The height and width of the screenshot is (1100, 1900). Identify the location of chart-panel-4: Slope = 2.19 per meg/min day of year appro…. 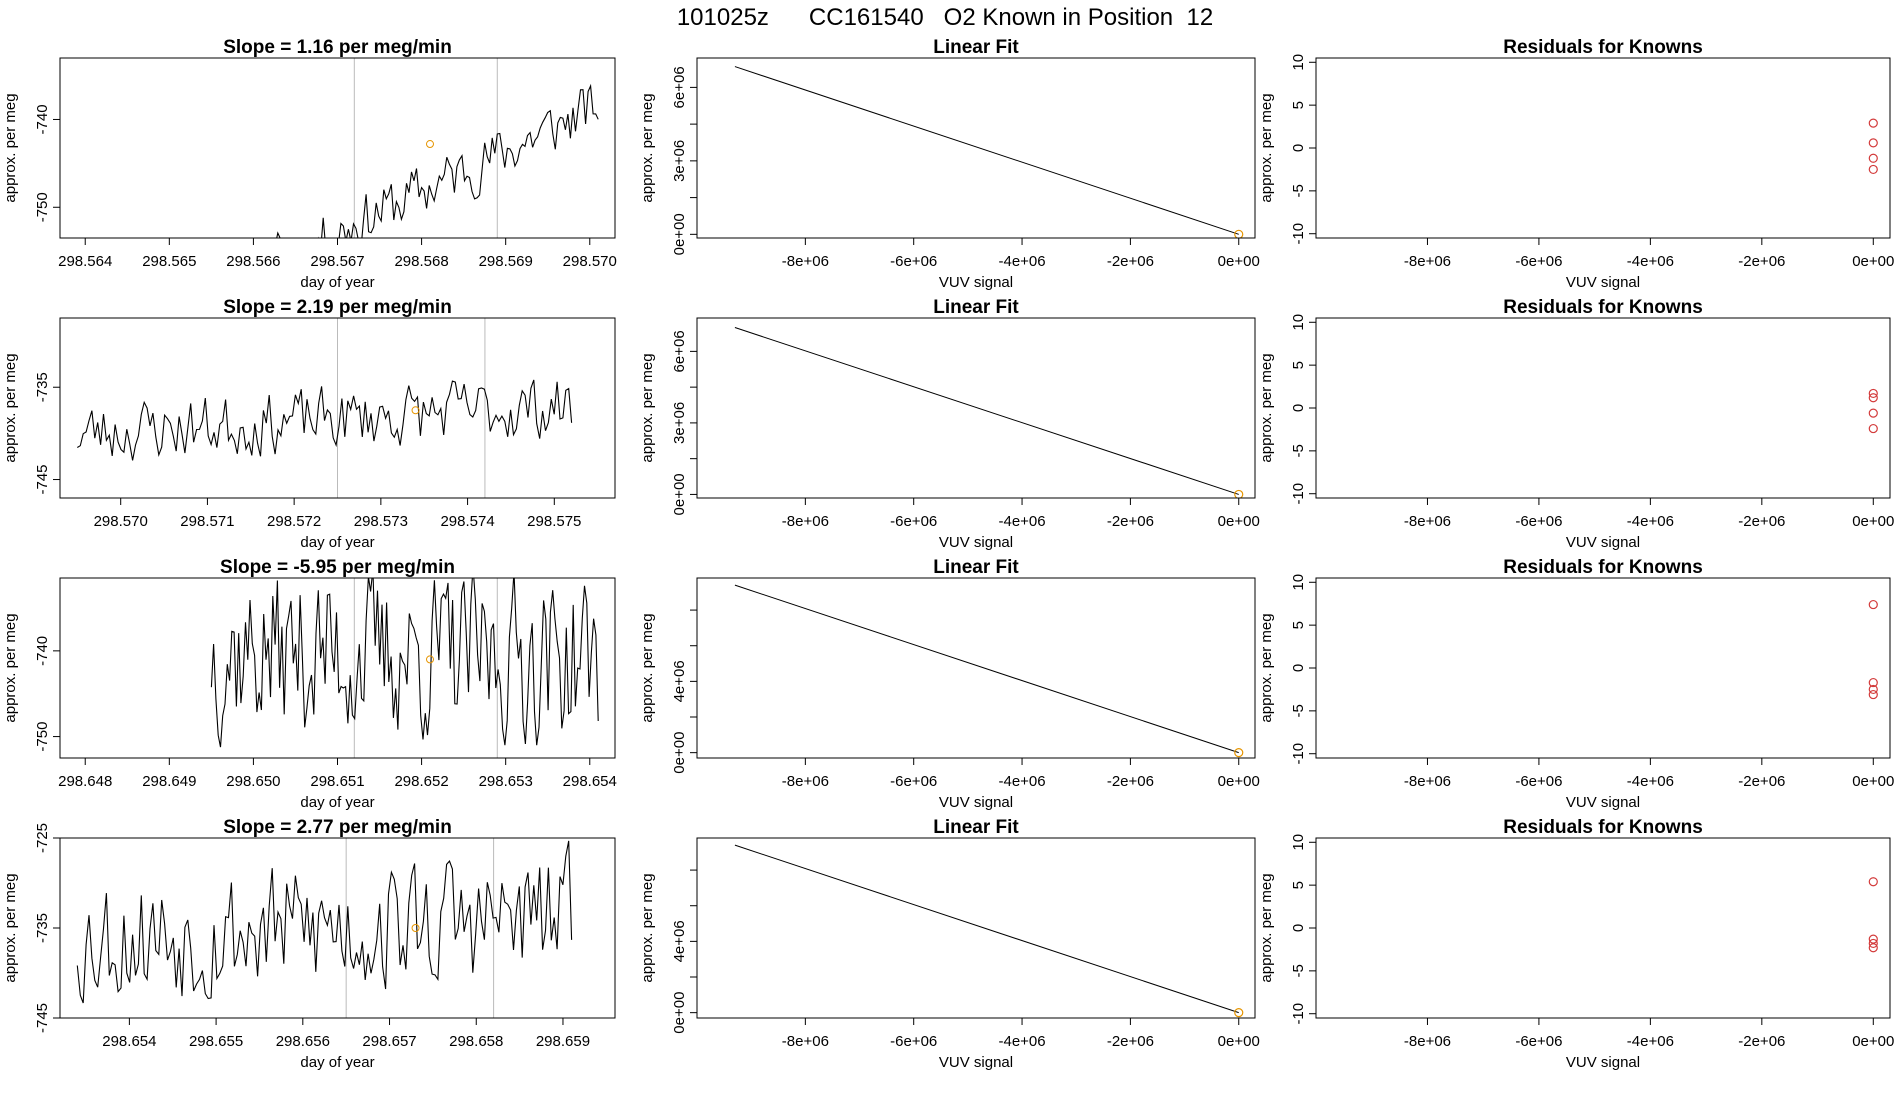
(309, 424).